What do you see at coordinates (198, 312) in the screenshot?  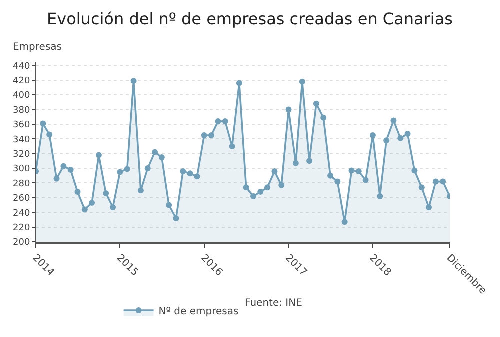 I see `legend-label: Nº de empresas` at bounding box center [198, 312].